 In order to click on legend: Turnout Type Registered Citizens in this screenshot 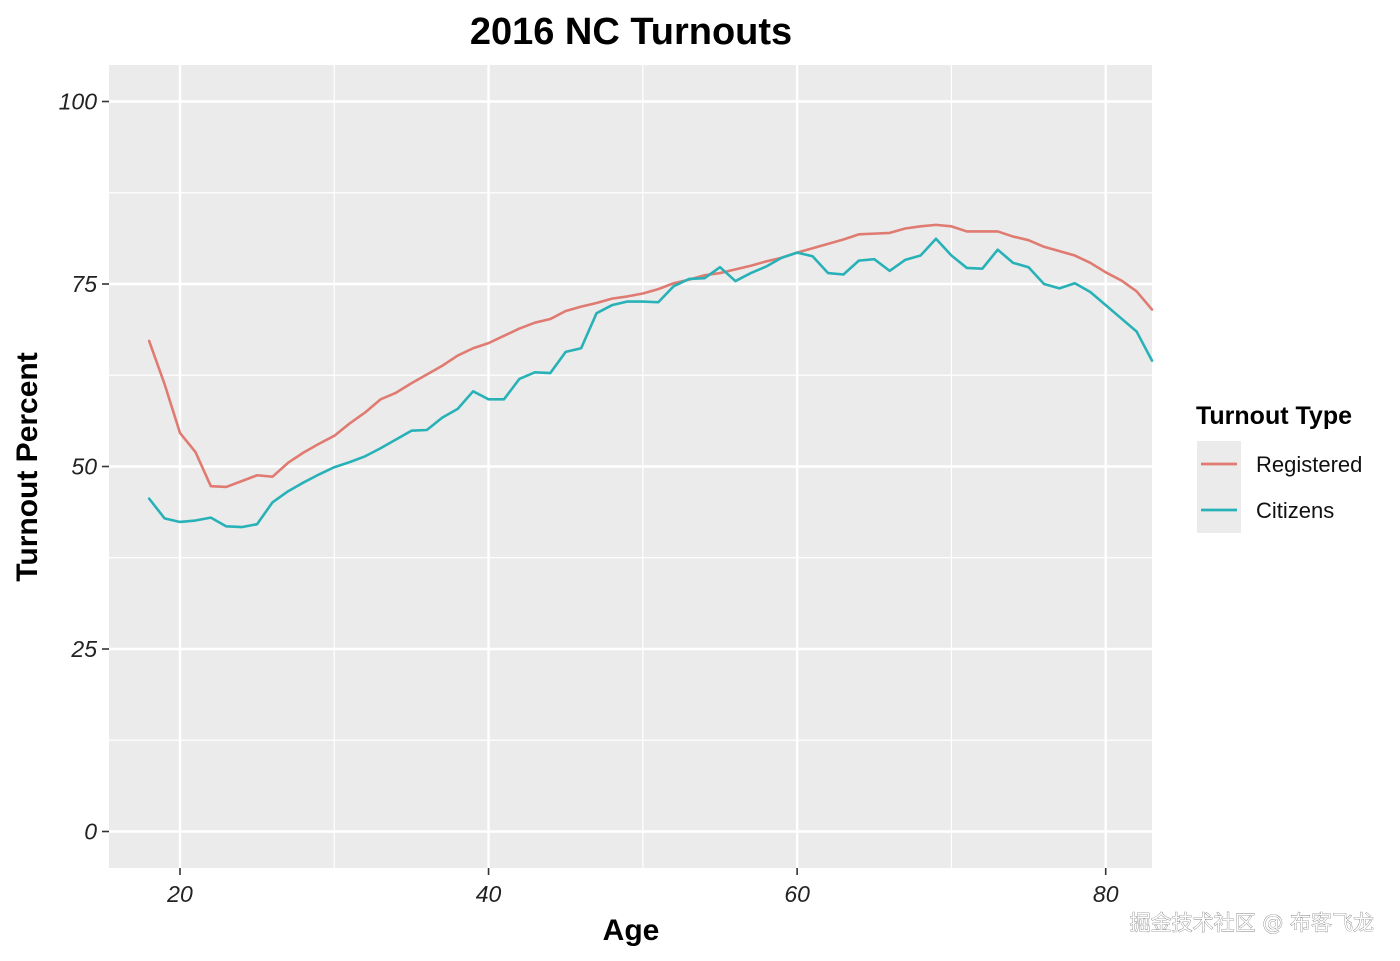, I will do `click(1279, 467)`.